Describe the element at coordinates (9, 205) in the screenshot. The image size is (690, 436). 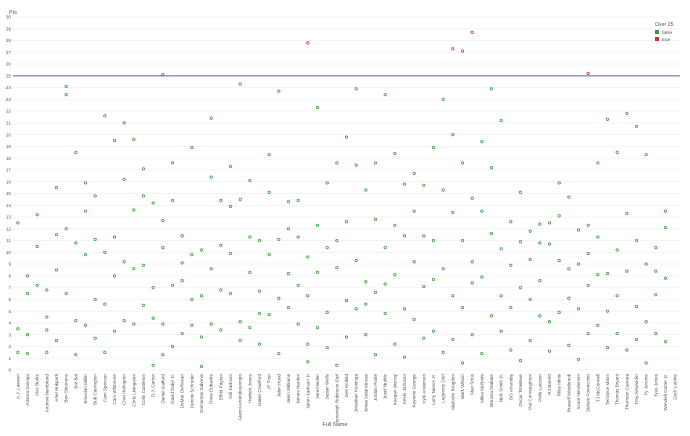
I see `y-tick-label: 14` at that location.